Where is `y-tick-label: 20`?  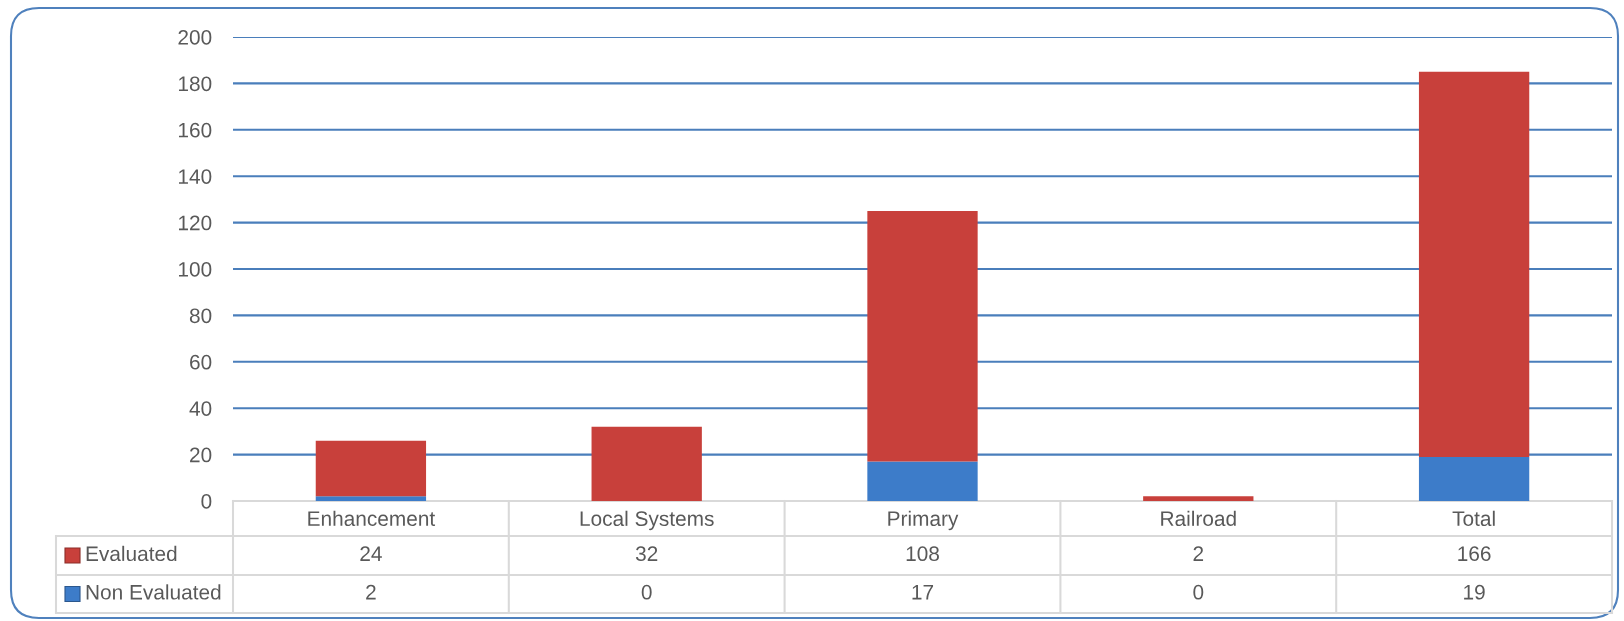
y-tick-label: 20 is located at coordinates (201, 455).